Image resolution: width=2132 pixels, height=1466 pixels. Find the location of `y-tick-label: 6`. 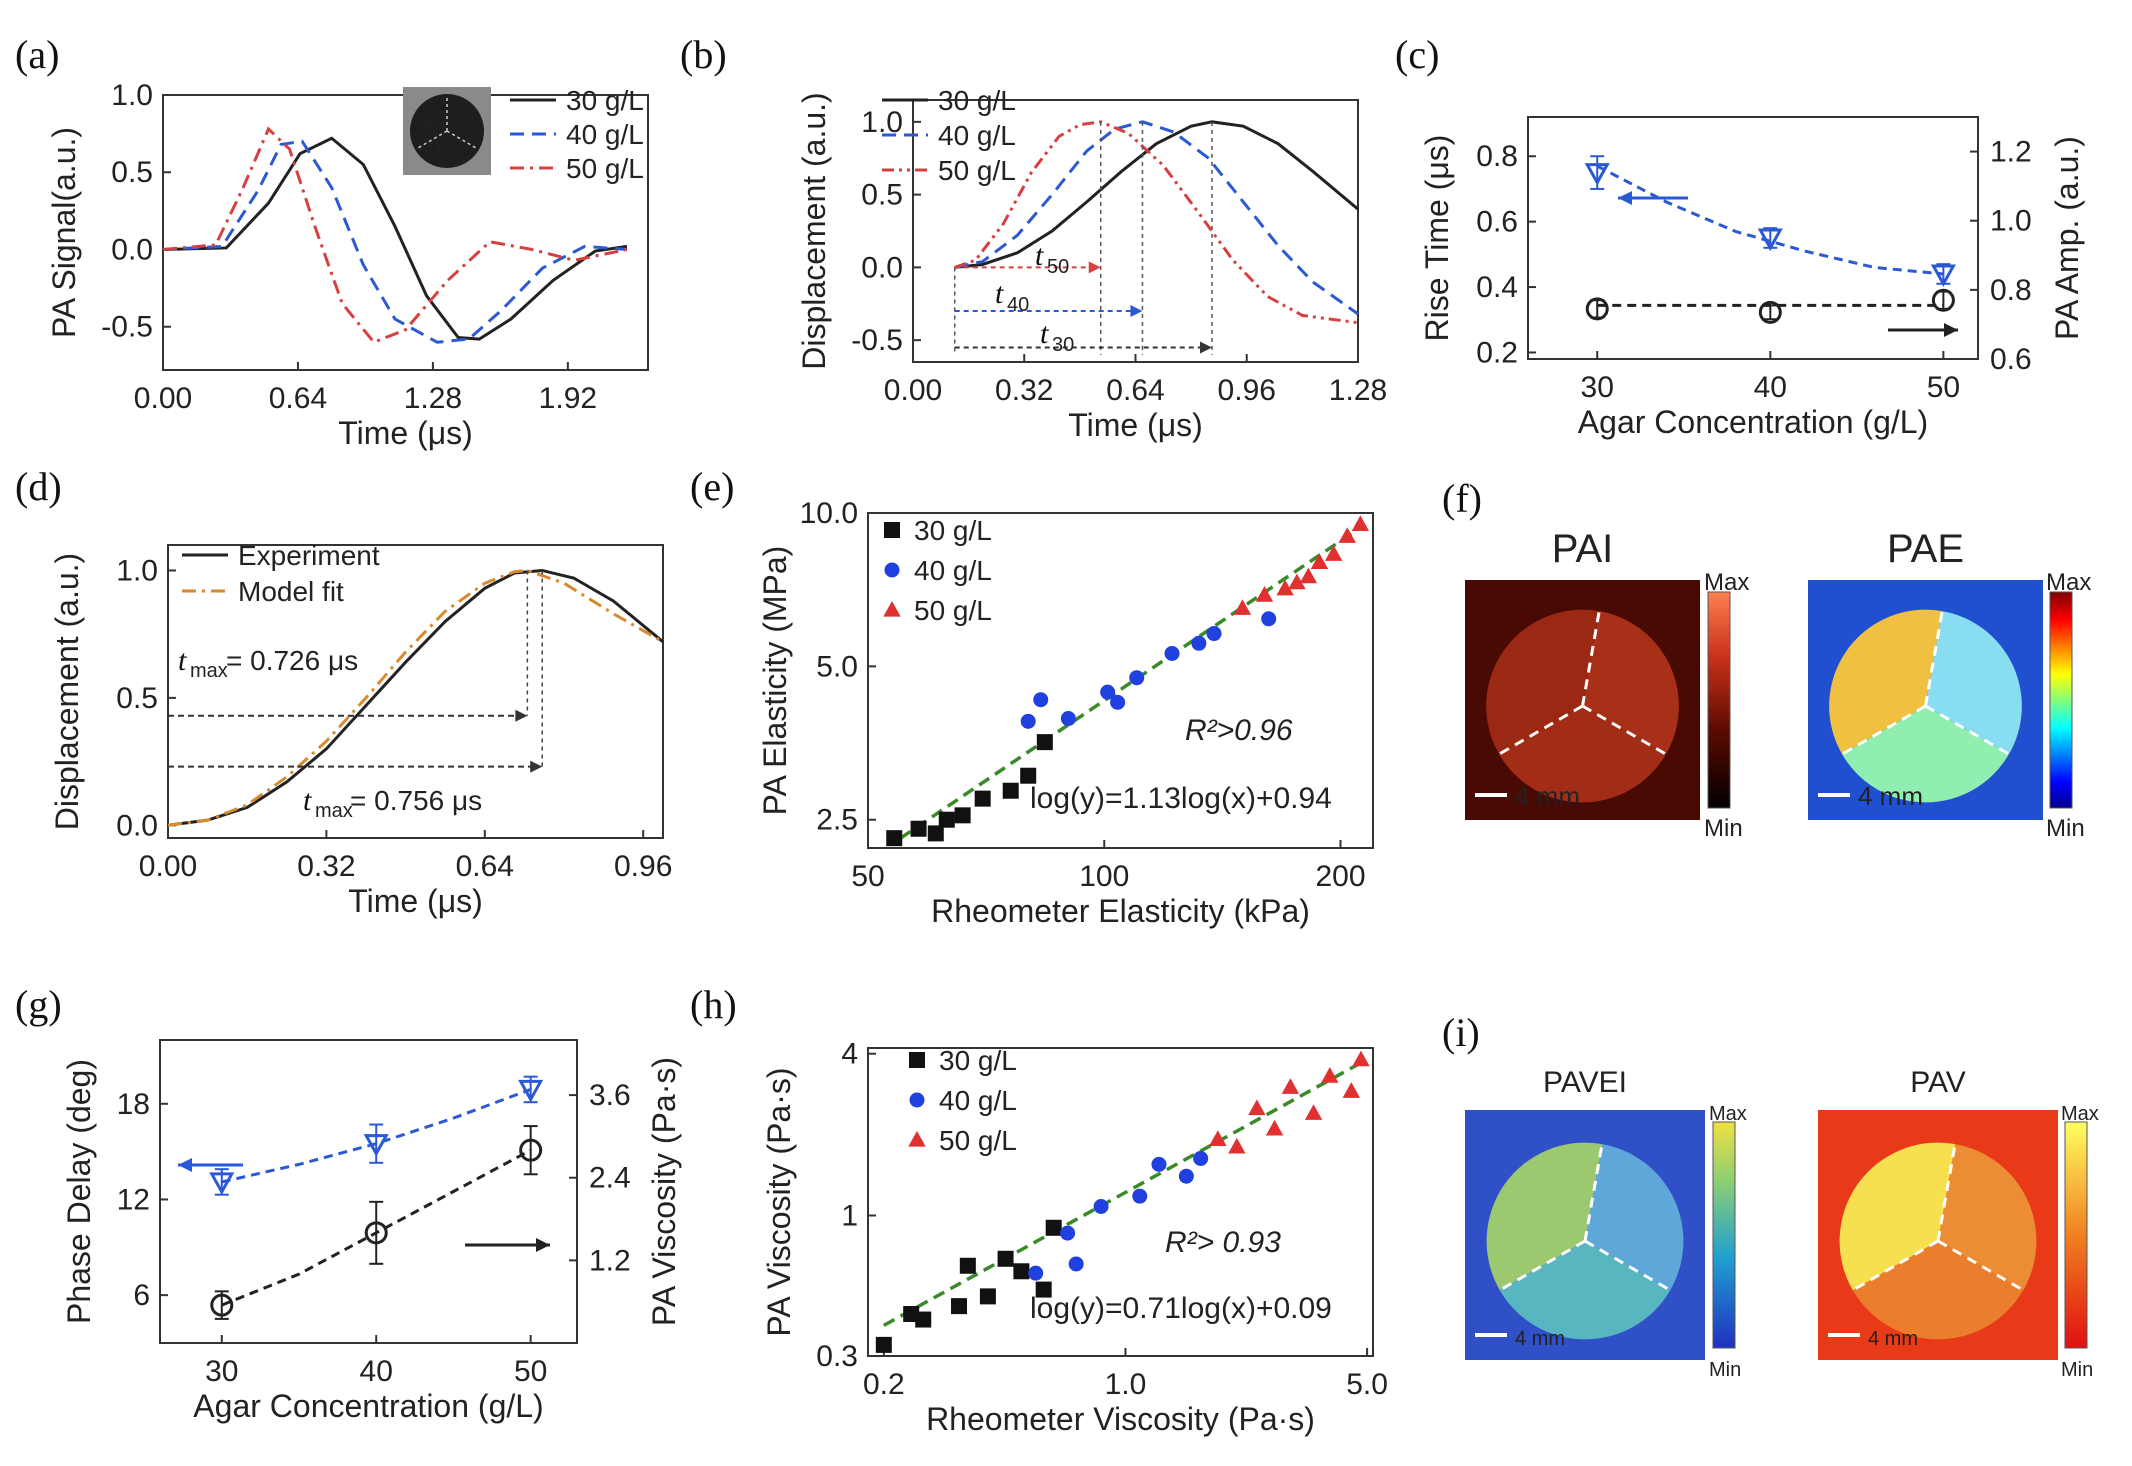

y-tick-label: 6 is located at coordinates (141, 1295).